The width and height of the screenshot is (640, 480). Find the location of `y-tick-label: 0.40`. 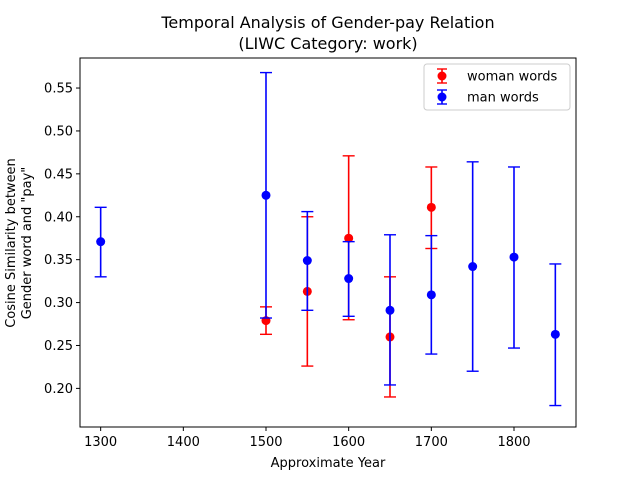

y-tick-label: 0.40 is located at coordinates (58, 217).